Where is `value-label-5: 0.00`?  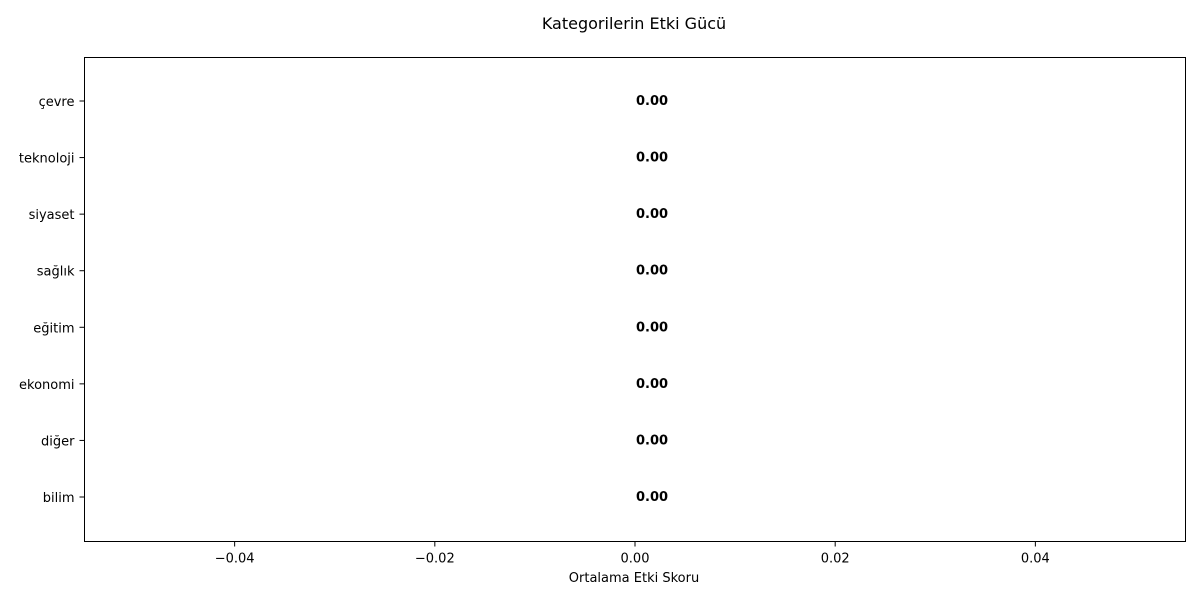 value-label-5: 0.00 is located at coordinates (652, 384).